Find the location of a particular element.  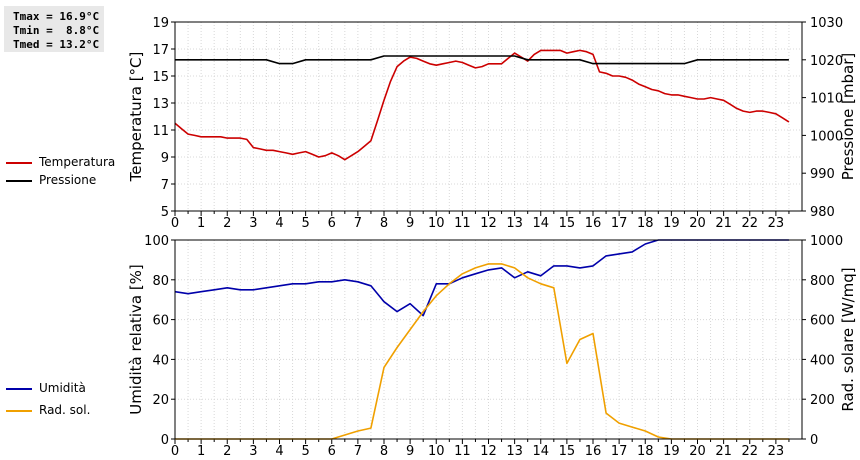

y-tick-label: 15 is located at coordinates (160, 77).